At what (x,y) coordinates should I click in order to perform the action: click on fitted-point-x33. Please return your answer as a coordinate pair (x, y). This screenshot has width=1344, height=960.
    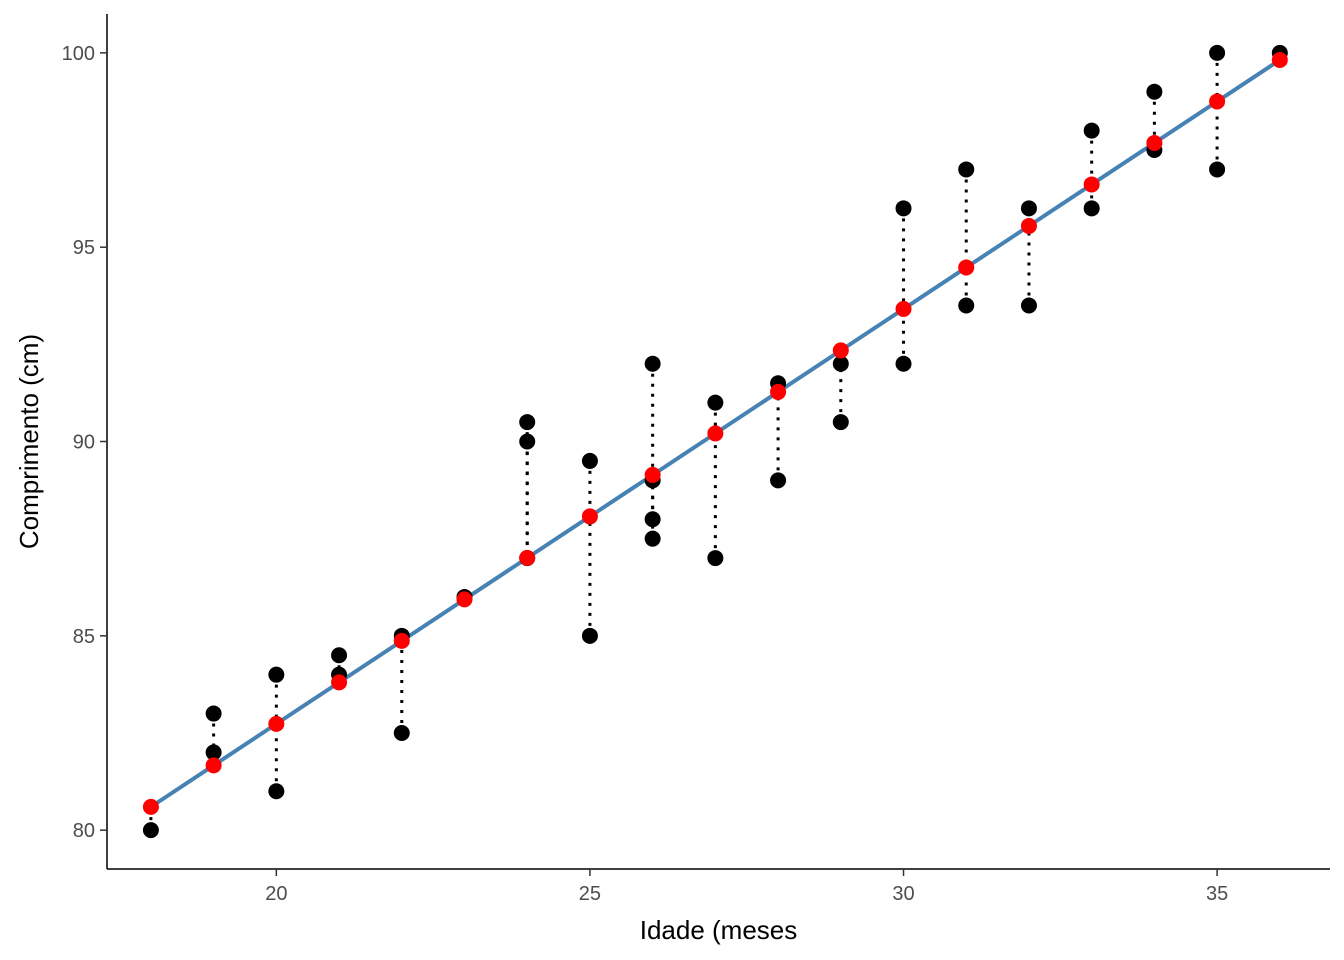
    Looking at the image, I should click on (1091, 184).